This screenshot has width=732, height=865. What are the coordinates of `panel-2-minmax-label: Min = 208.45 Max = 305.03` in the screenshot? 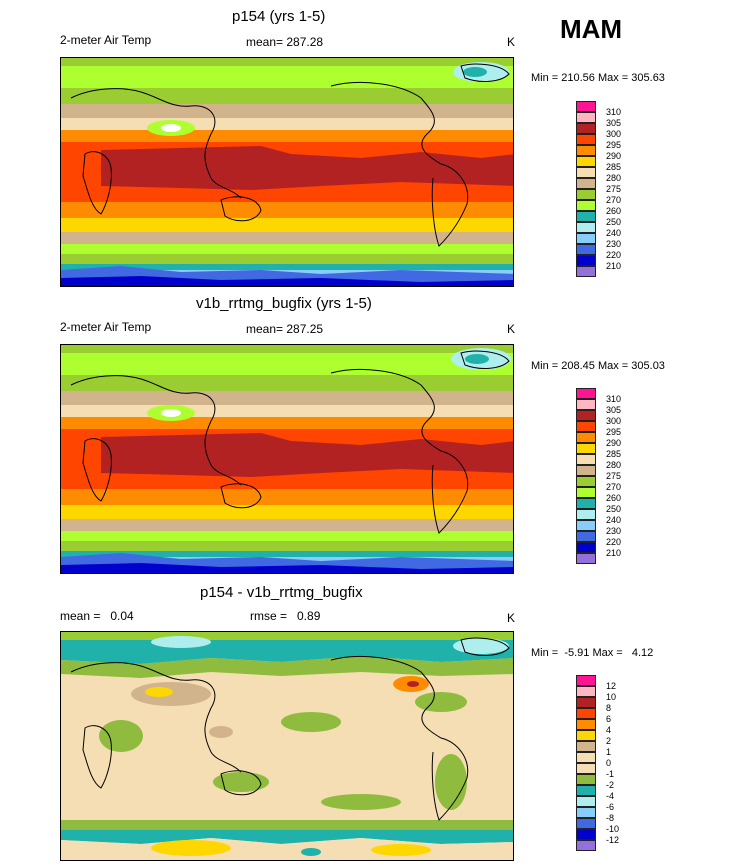 It's located at (598, 366).